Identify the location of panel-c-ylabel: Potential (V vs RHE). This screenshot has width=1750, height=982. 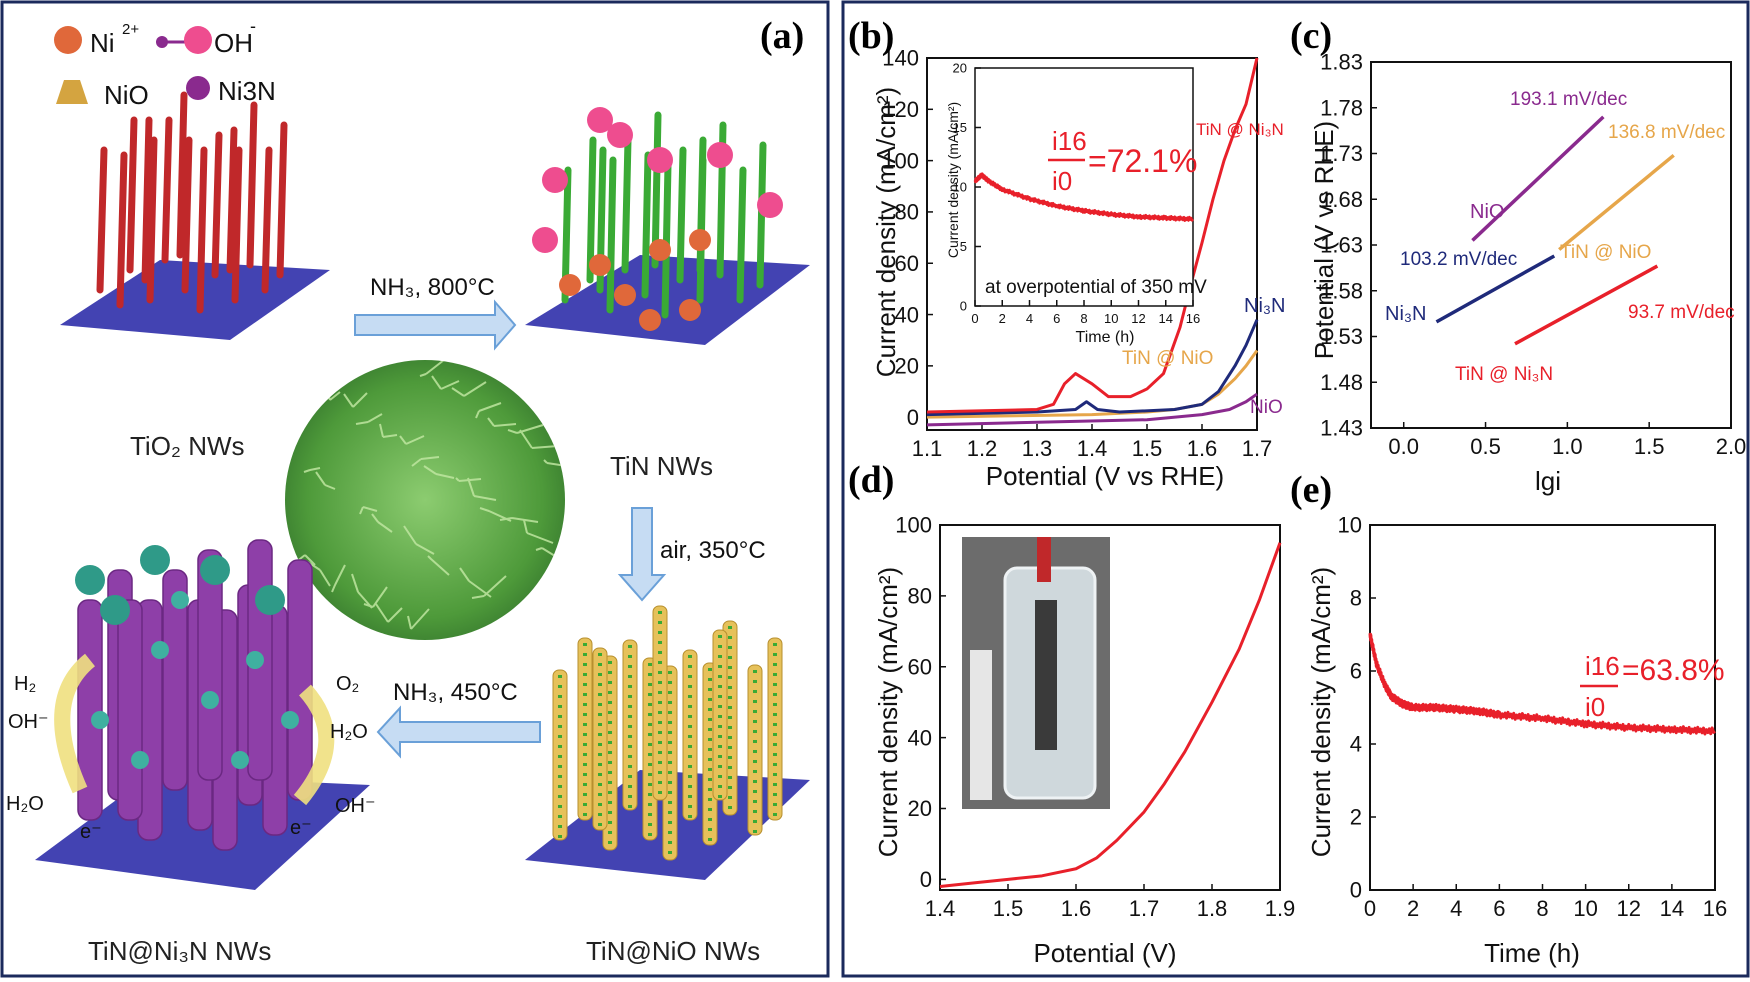
(1324, 240).